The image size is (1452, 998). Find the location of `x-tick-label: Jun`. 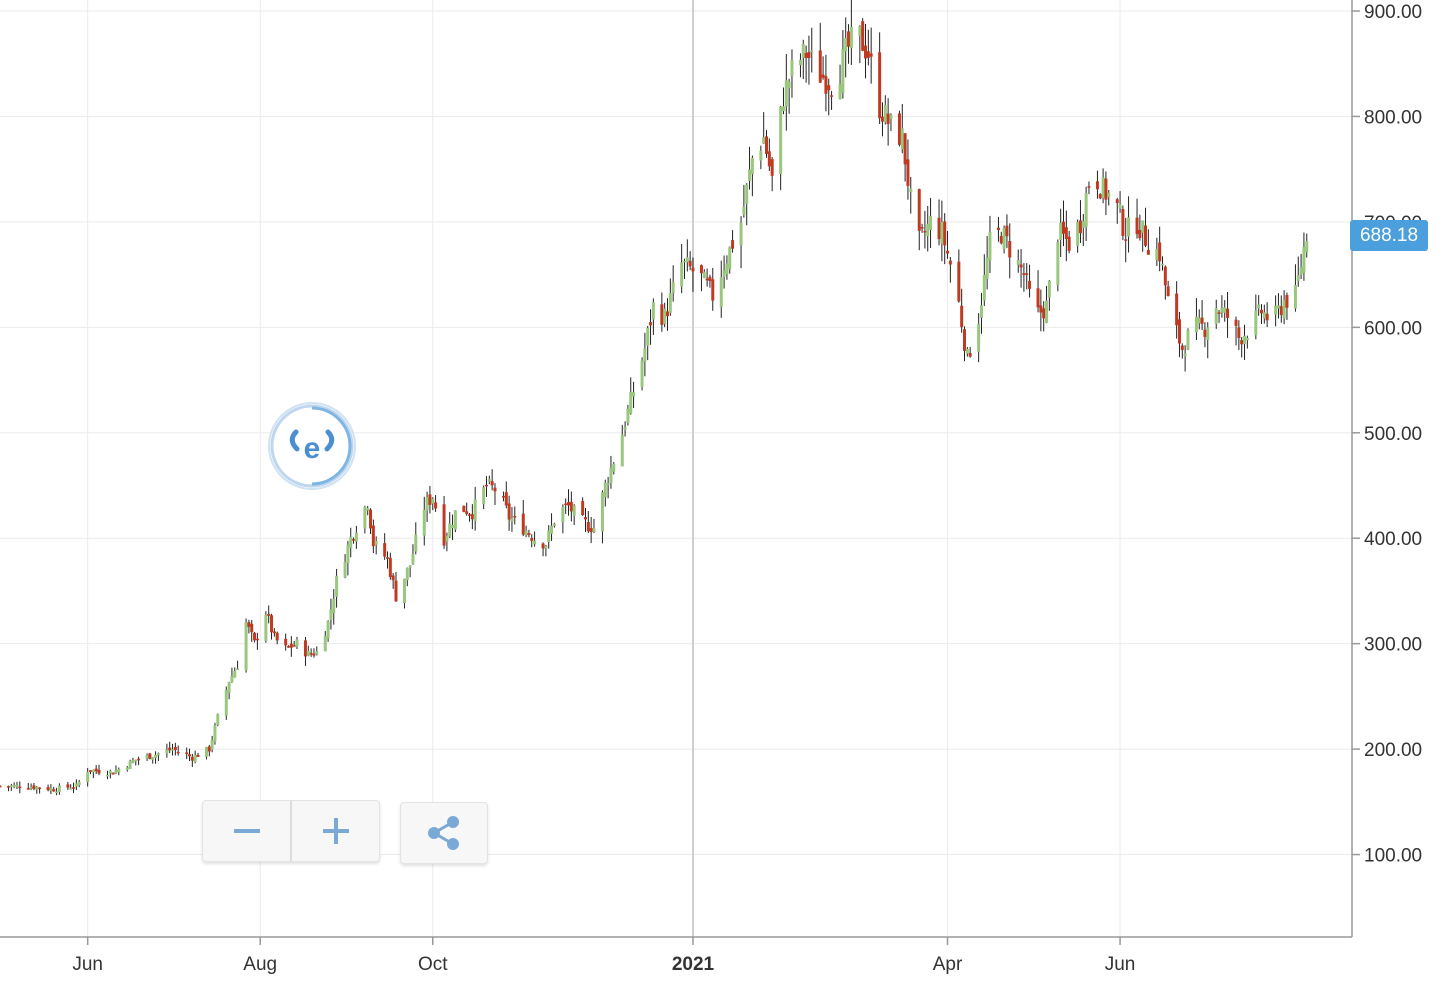

x-tick-label: Jun is located at coordinates (87, 964).